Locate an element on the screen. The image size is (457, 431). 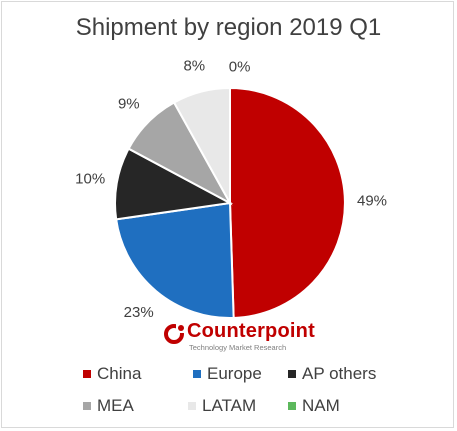
data-label-latam: 8% is located at coordinates (194, 66).